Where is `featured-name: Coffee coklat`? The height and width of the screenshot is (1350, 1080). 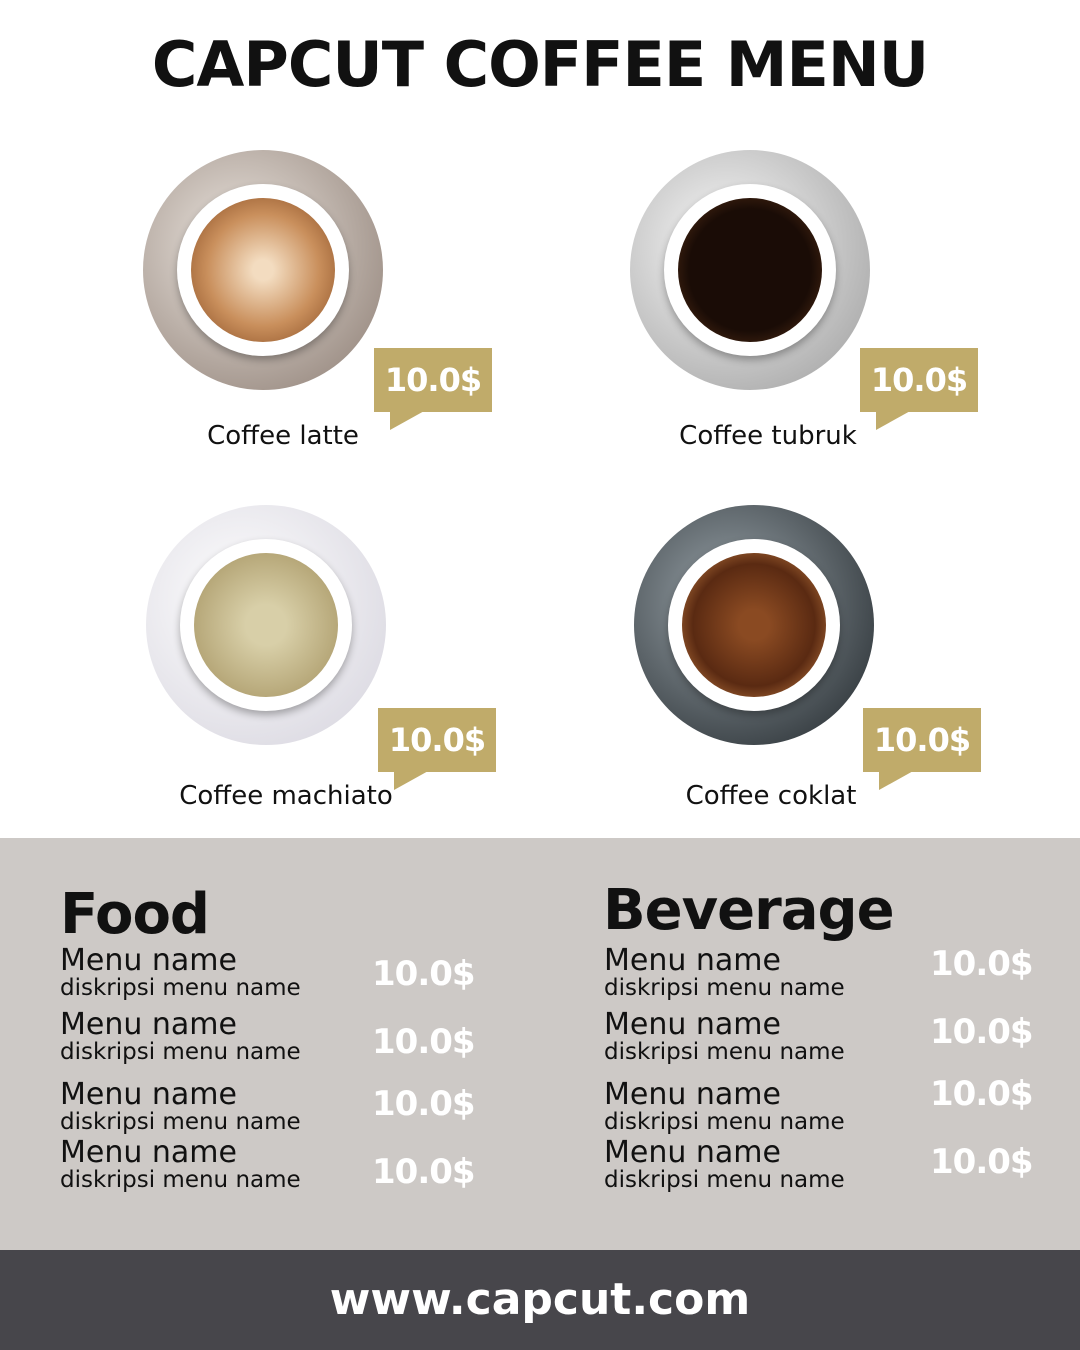
featured-name: Coffee coklat is located at coordinates (771, 796).